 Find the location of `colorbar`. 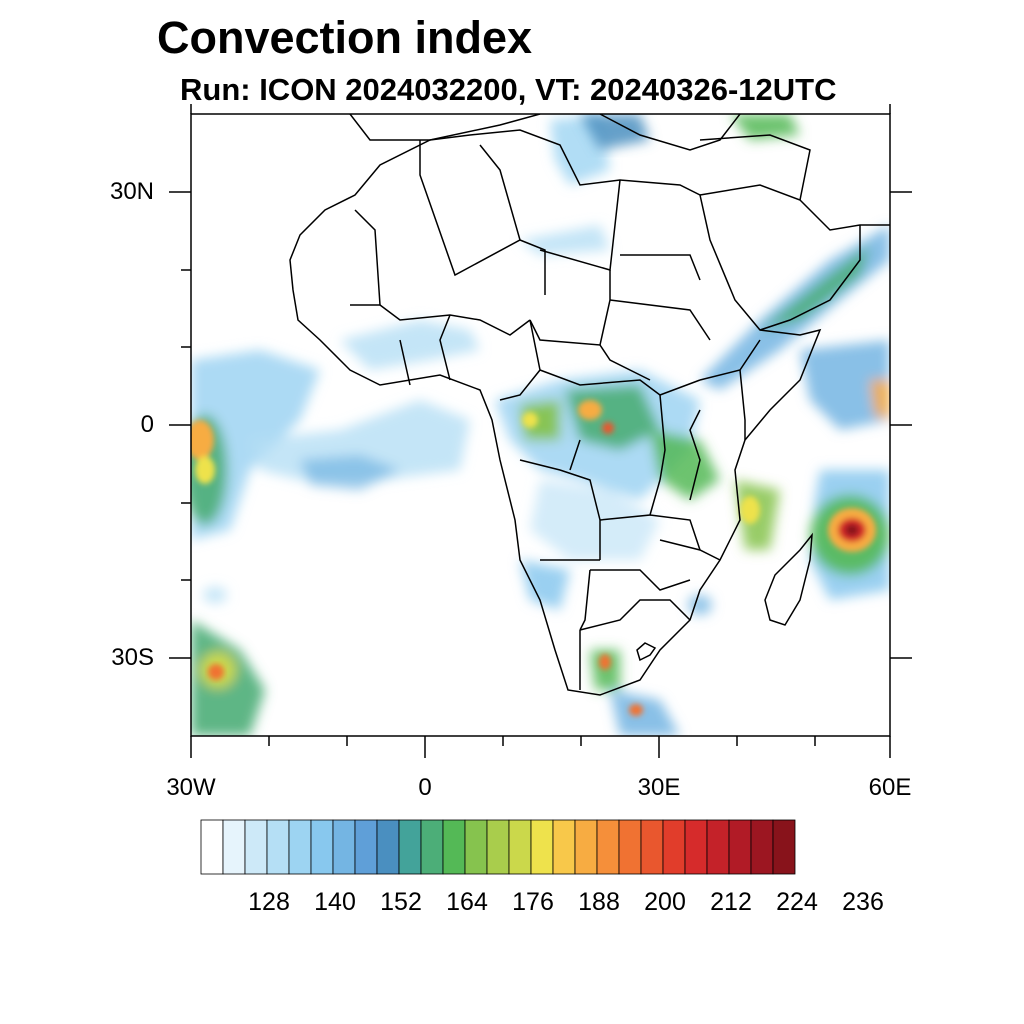

colorbar is located at coordinates (498, 847).